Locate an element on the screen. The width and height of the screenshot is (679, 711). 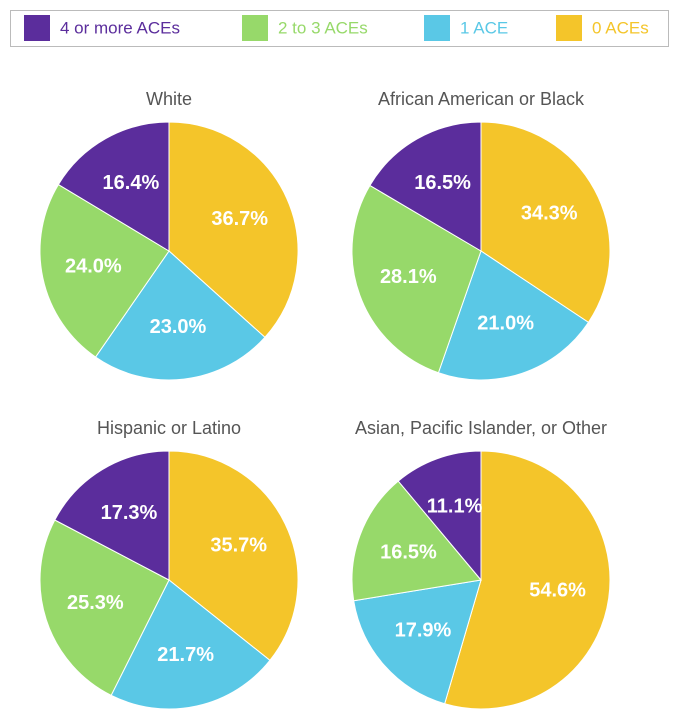
slice-label: 21.0% is located at coordinates (505, 324).